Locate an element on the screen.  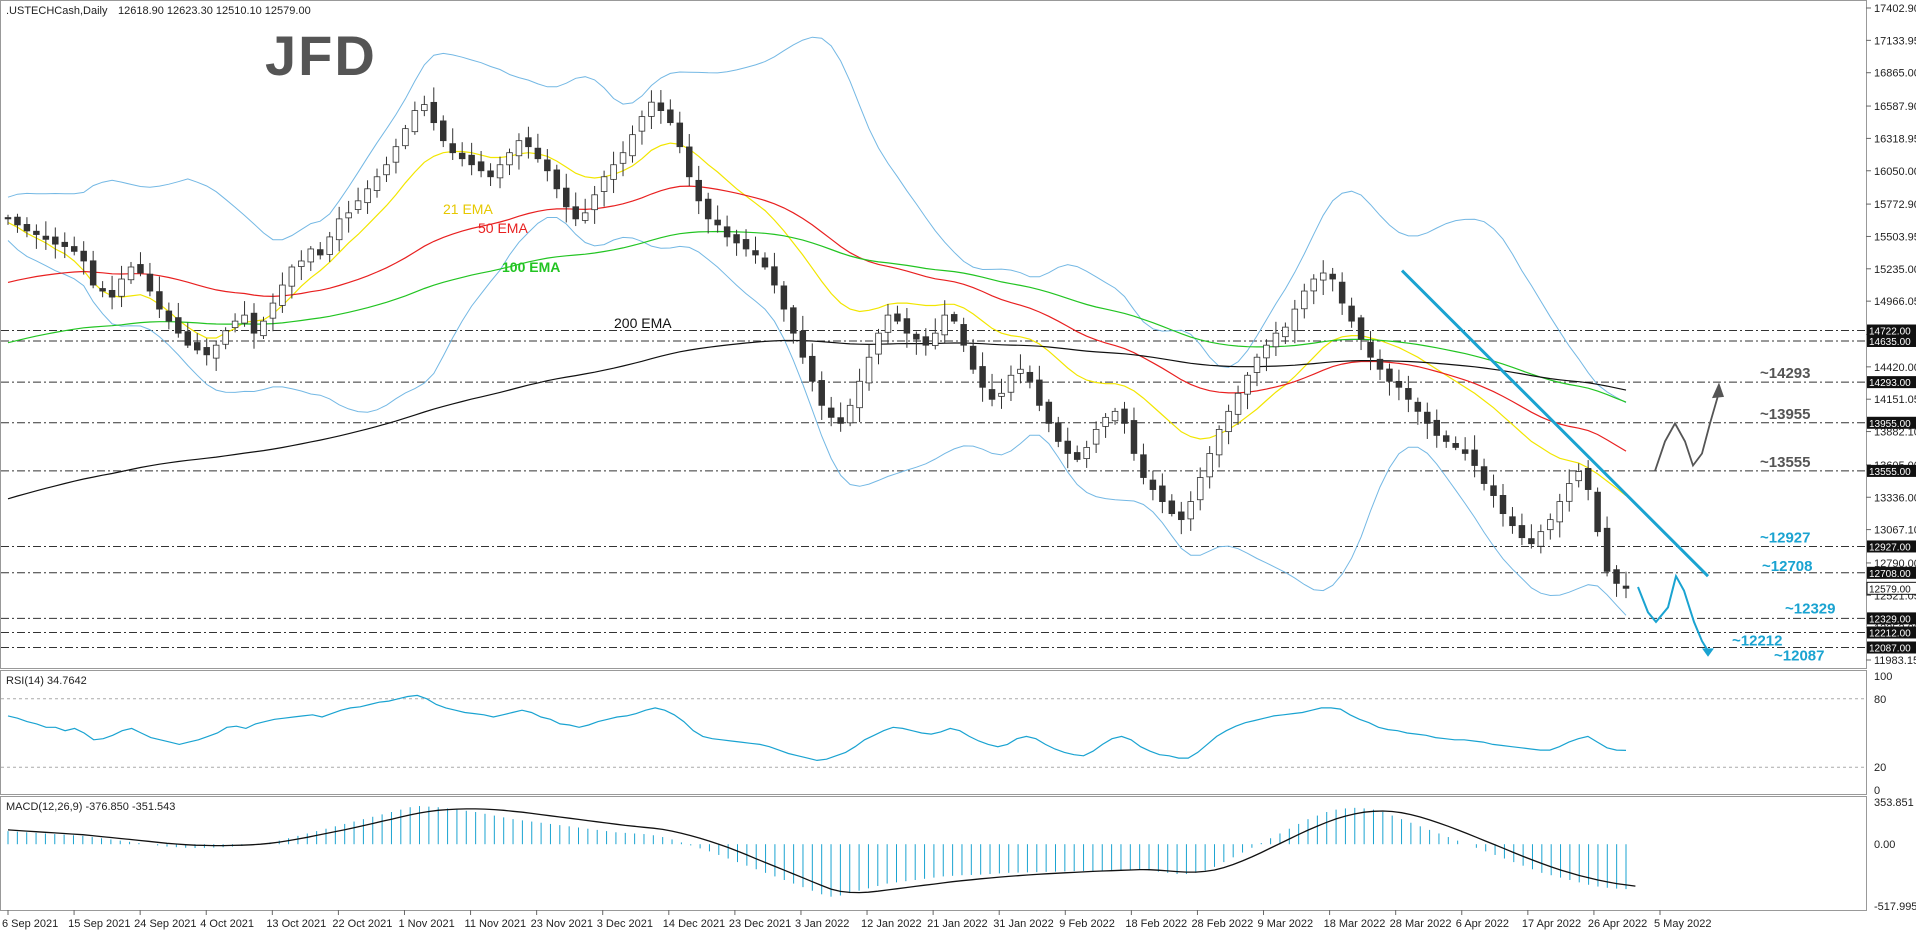
price-tick-label: 14420.00 is located at coordinates (1895, 368).